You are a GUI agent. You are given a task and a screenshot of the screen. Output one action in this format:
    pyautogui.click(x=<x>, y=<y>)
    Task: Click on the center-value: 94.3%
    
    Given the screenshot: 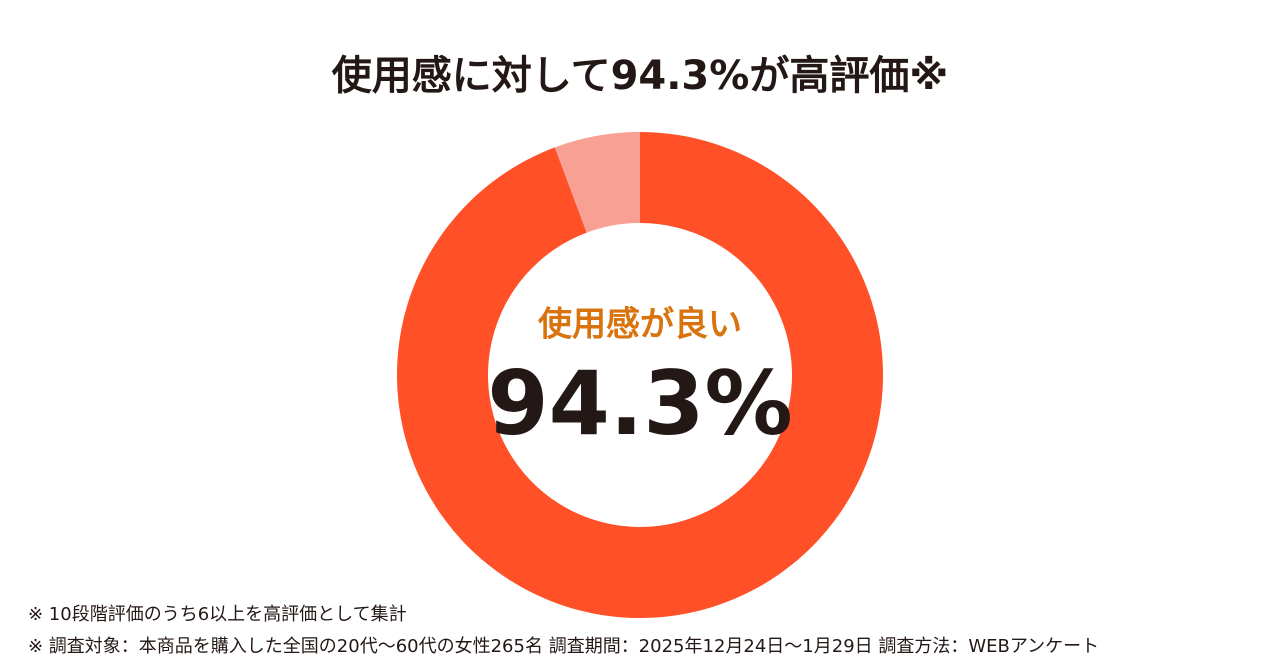 What is the action you would take?
    pyautogui.click(x=639, y=403)
    